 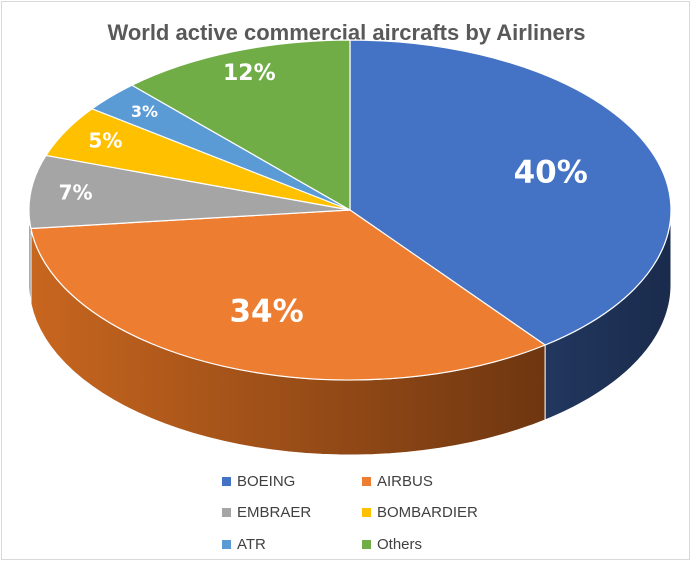 I want to click on pie-slice-embraer, so click(x=189, y=192).